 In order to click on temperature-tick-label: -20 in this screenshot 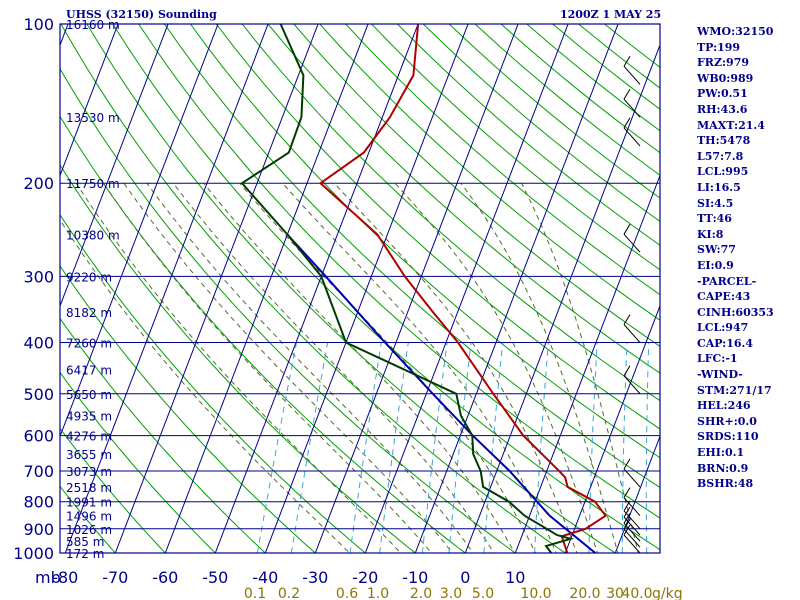, I will do `click(365, 577)`.